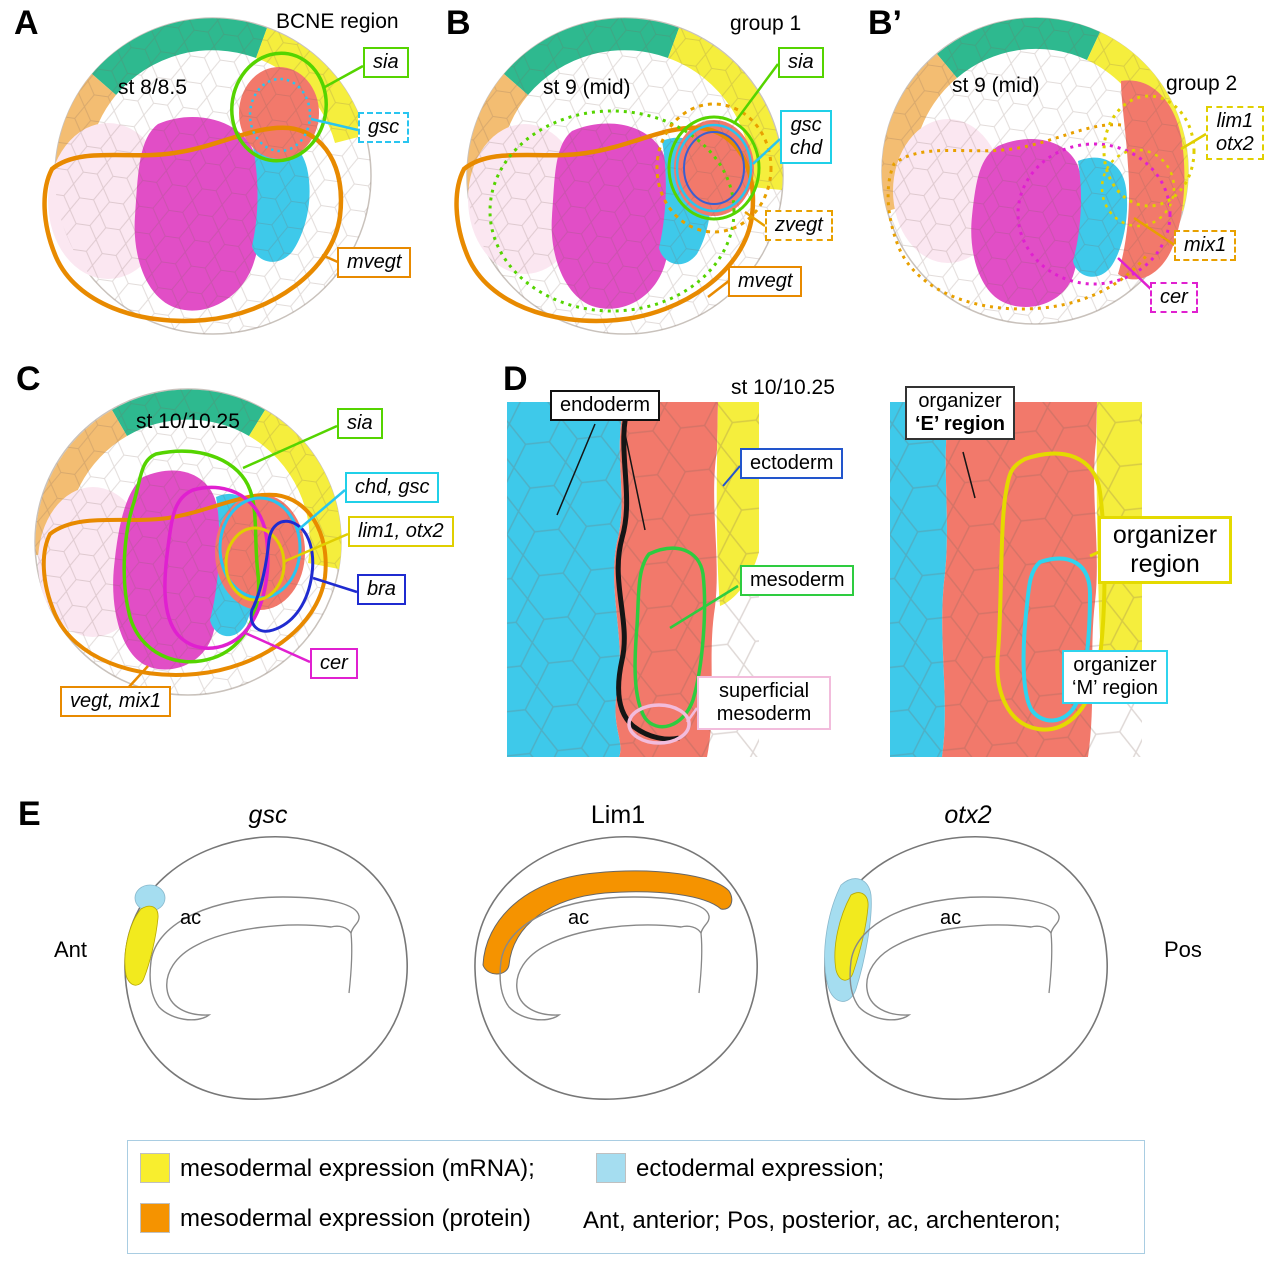  Describe the element at coordinates (799, 225) in the screenshot. I see `label-zvegt: zvegt` at that location.